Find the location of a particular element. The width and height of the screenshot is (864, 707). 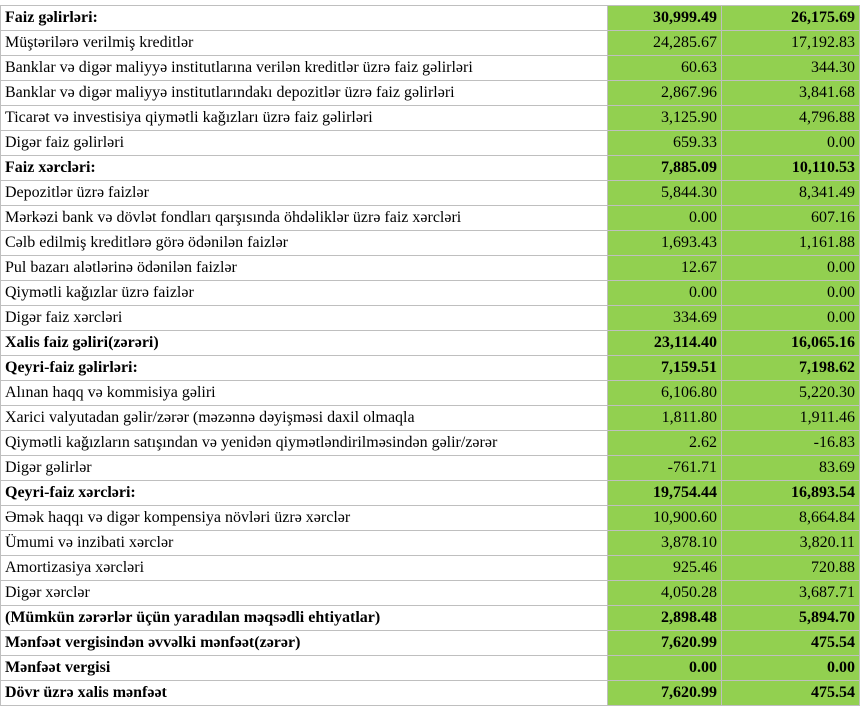

value-cell: 607.16 is located at coordinates (790, 218).